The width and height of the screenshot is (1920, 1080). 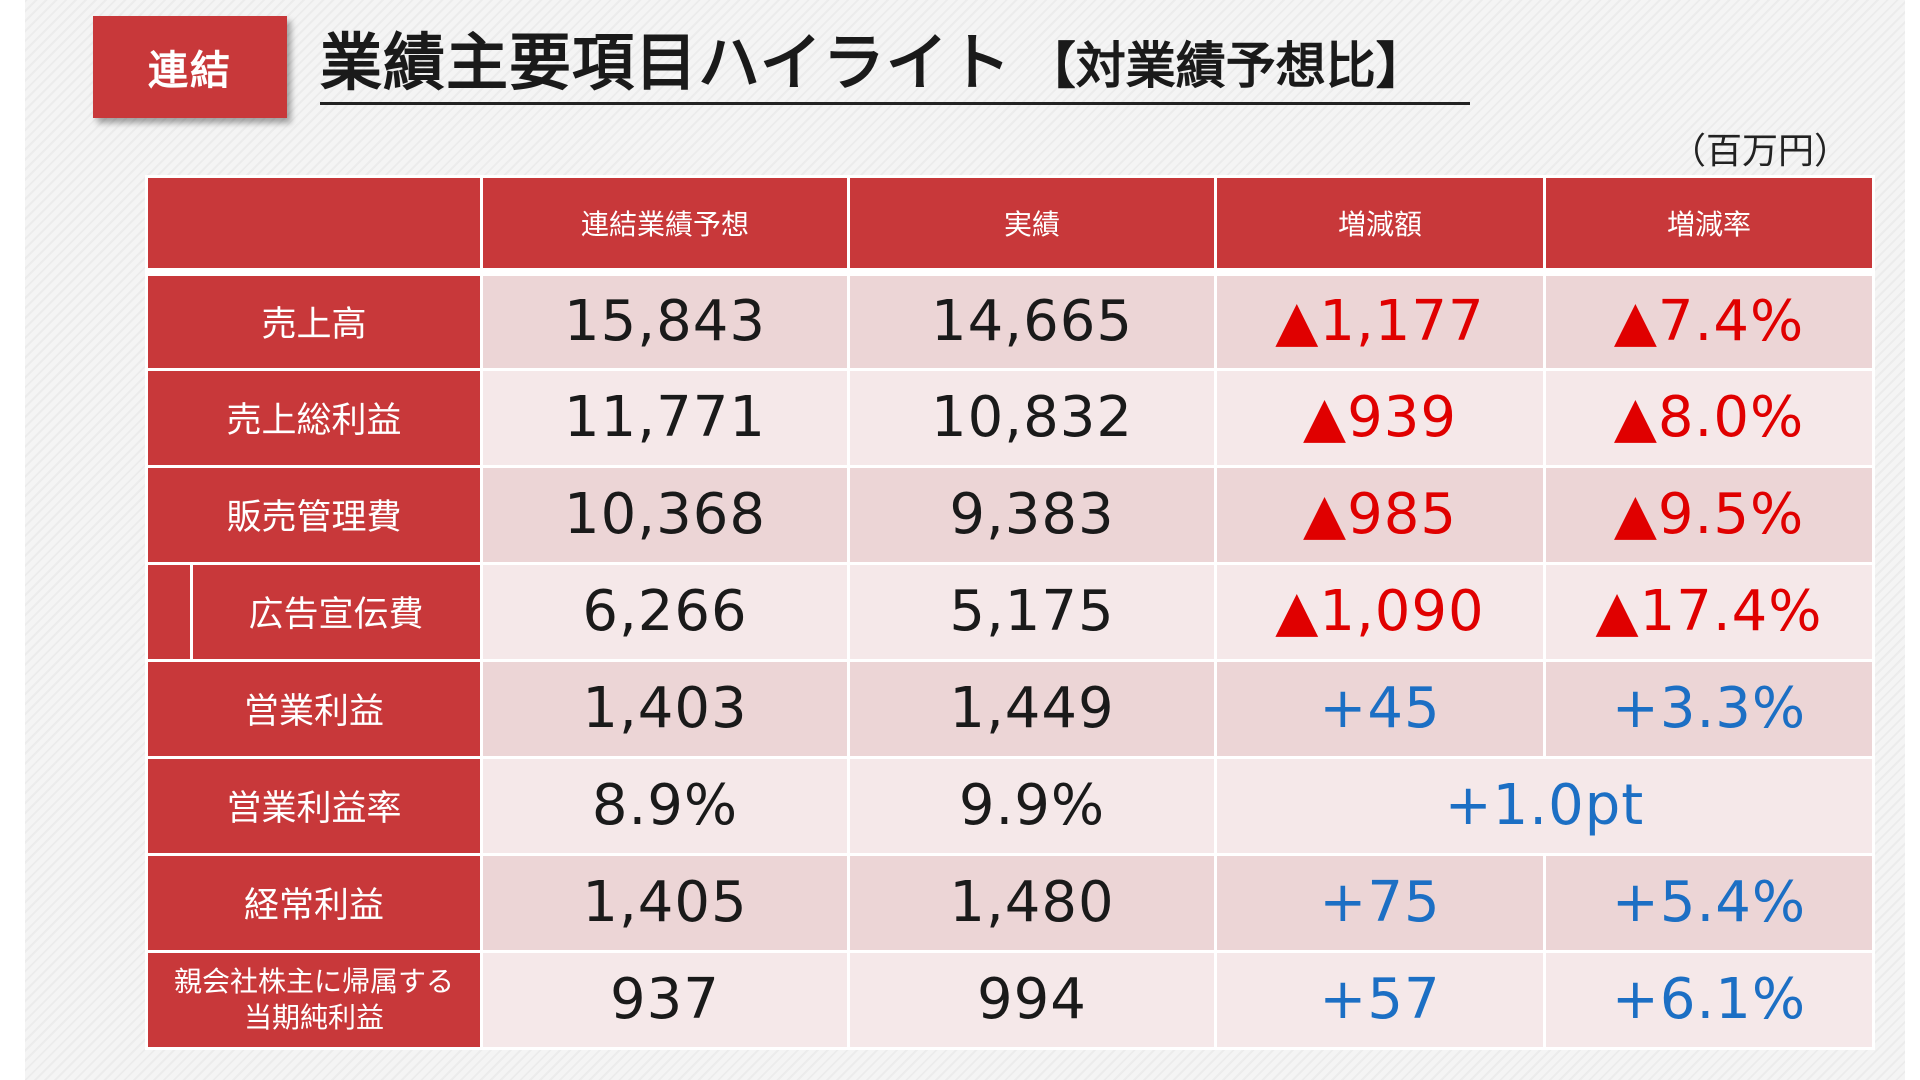 I want to click on actual-value: 9,383, so click(x=1032, y=514).